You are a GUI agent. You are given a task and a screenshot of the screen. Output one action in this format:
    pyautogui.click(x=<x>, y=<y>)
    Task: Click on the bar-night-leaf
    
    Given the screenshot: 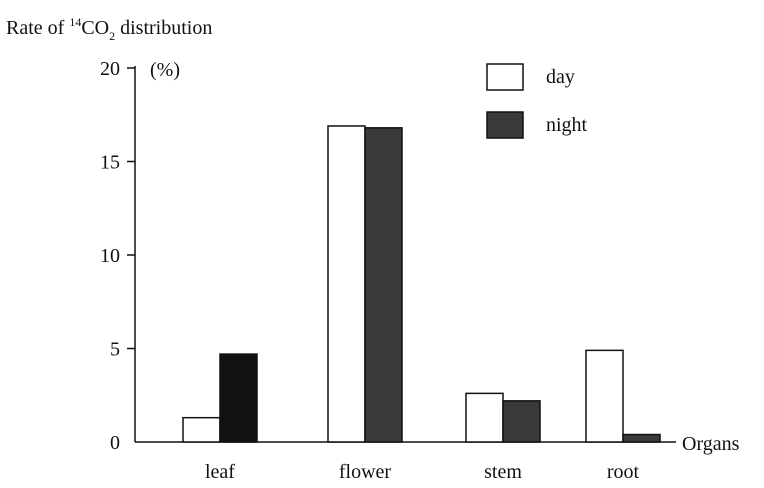 What is the action you would take?
    pyautogui.click(x=238, y=398)
    